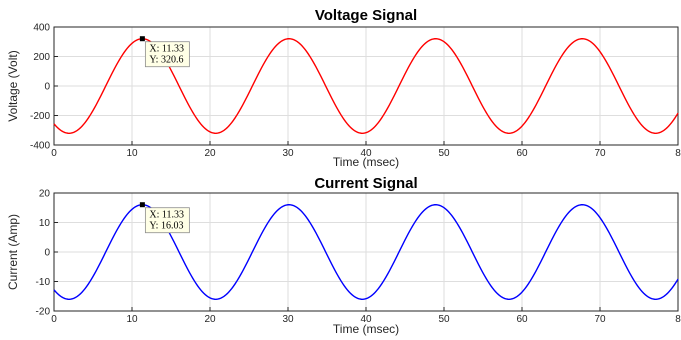 The height and width of the screenshot is (340, 681). I want to click on y-axis-label: Voltage (Volt), so click(13, 85).